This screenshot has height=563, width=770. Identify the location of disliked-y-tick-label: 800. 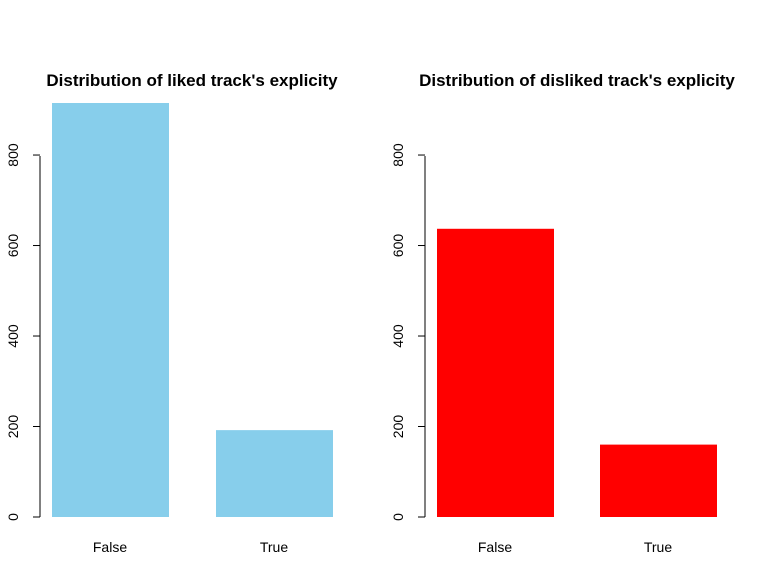
(398, 155).